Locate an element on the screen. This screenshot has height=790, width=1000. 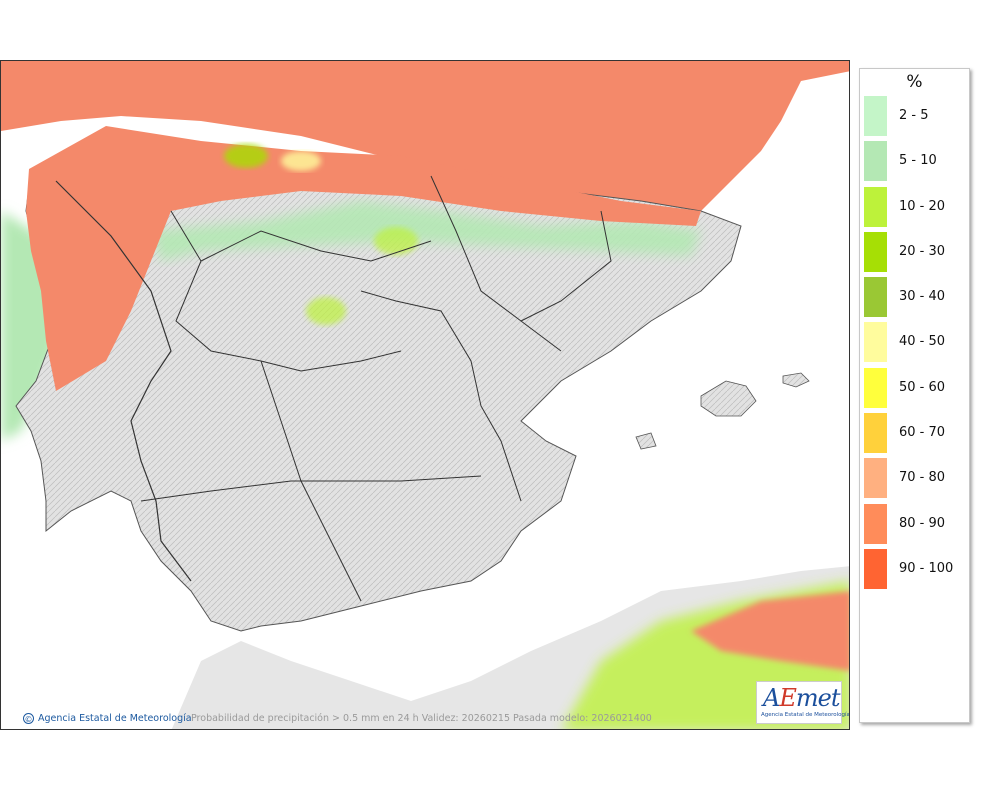
africa-high-probability-area is located at coordinates (770, 631).